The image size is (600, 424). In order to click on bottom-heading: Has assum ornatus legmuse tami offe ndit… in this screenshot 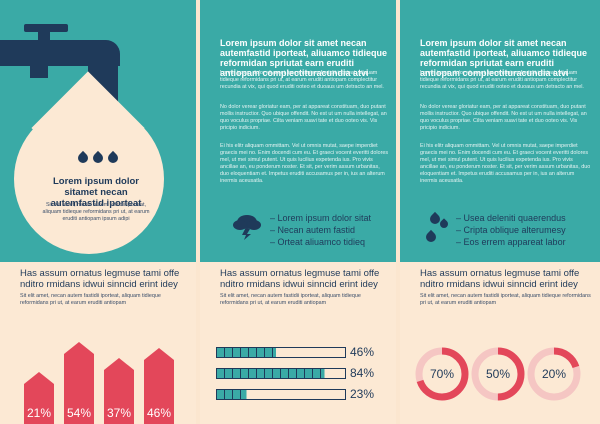, I will do `click(506, 279)`.